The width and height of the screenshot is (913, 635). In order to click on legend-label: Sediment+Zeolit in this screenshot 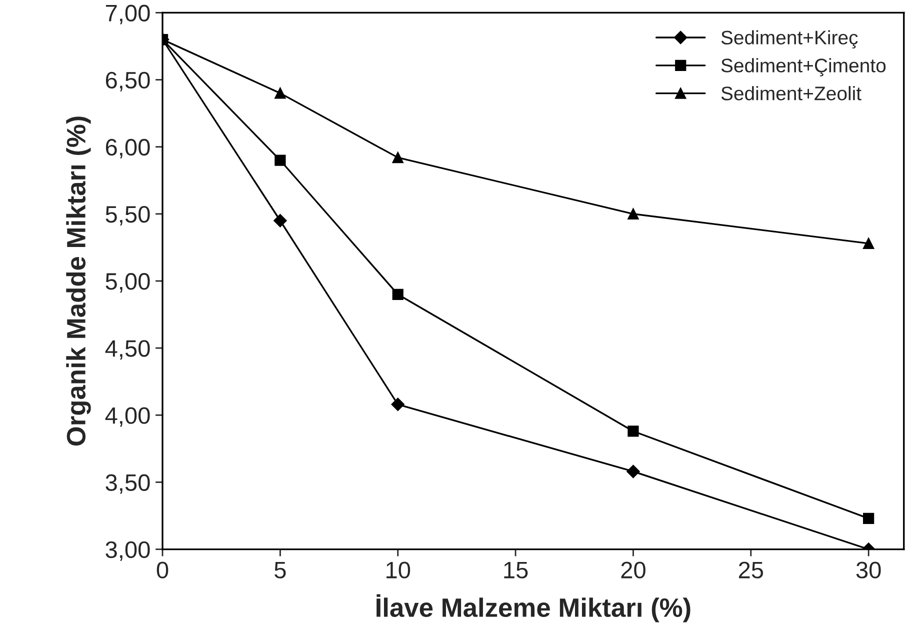, I will do `click(791, 93)`.